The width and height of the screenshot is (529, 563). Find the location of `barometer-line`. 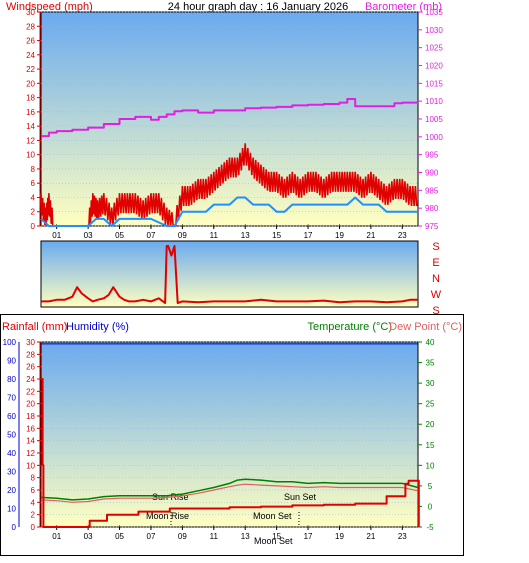

barometer-line is located at coordinates (229, 118).